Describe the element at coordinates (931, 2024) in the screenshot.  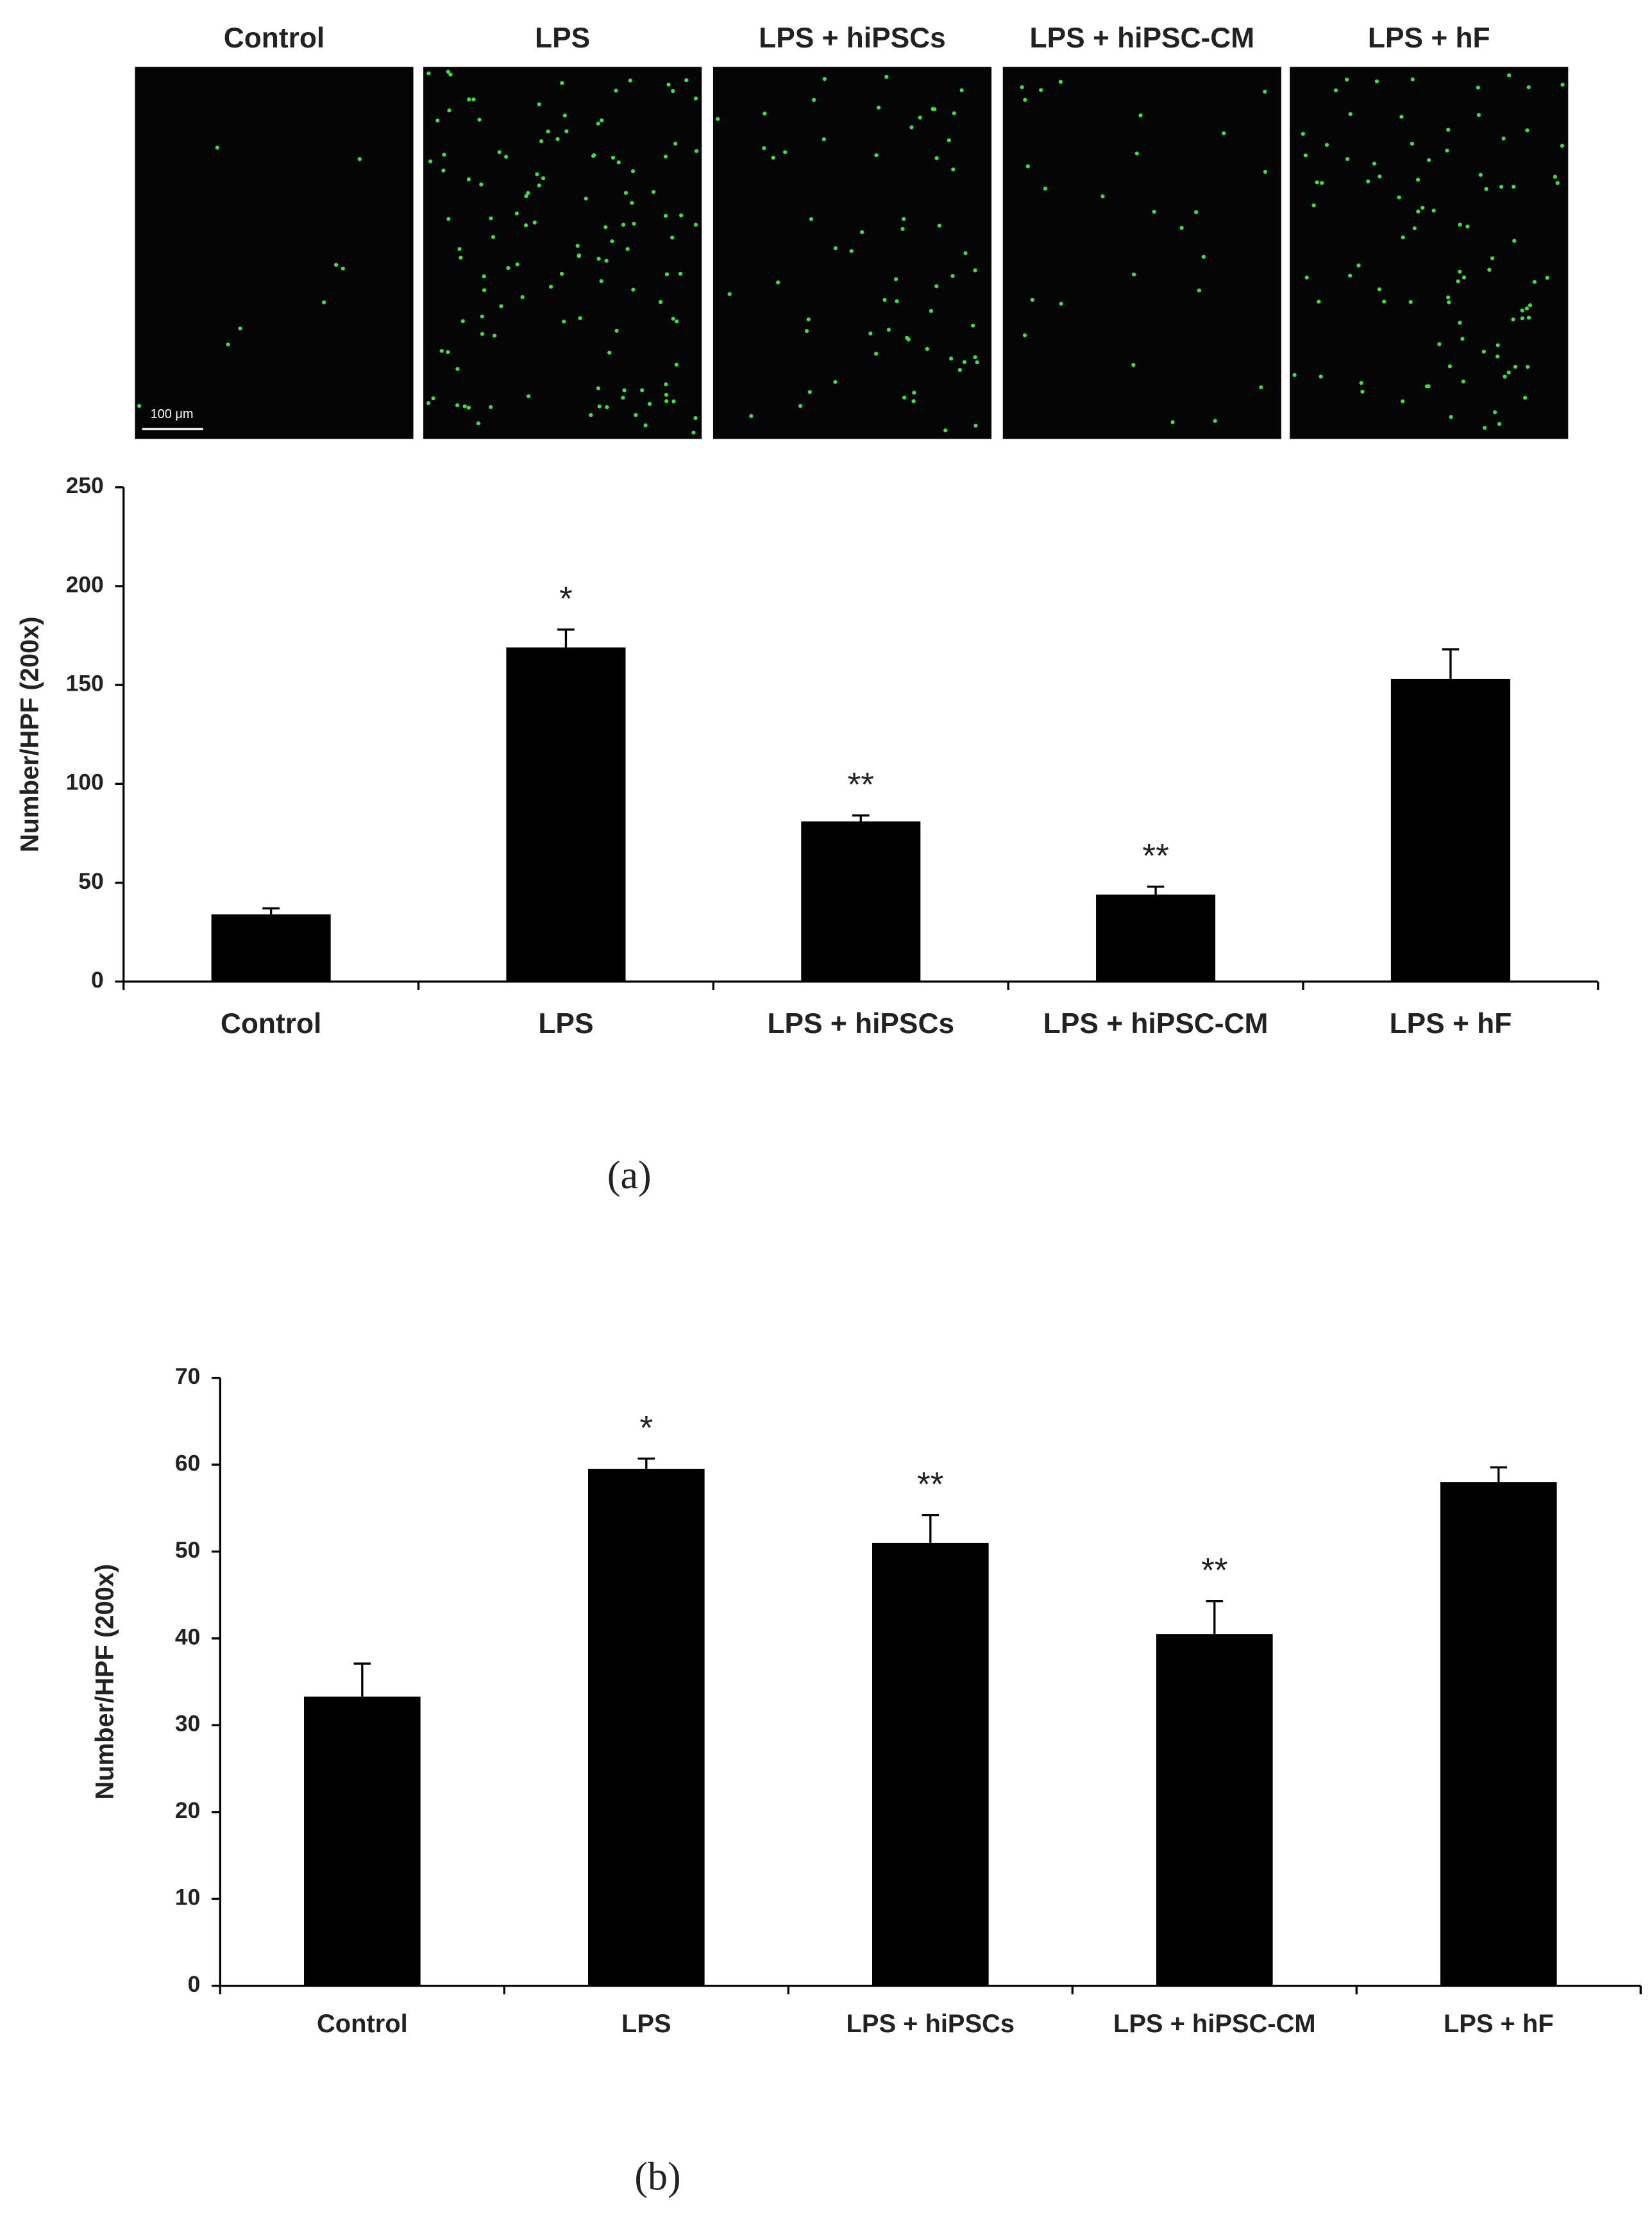
I see `x-tick-label: LPS + hiPSCs` at that location.